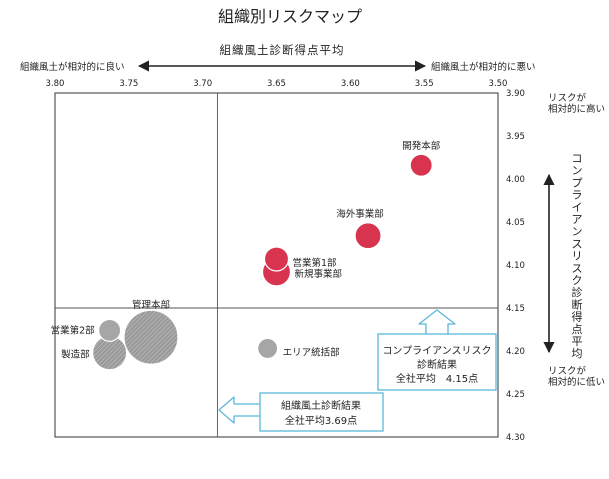  I want to click on svg-text: 診, so click(577, 292).